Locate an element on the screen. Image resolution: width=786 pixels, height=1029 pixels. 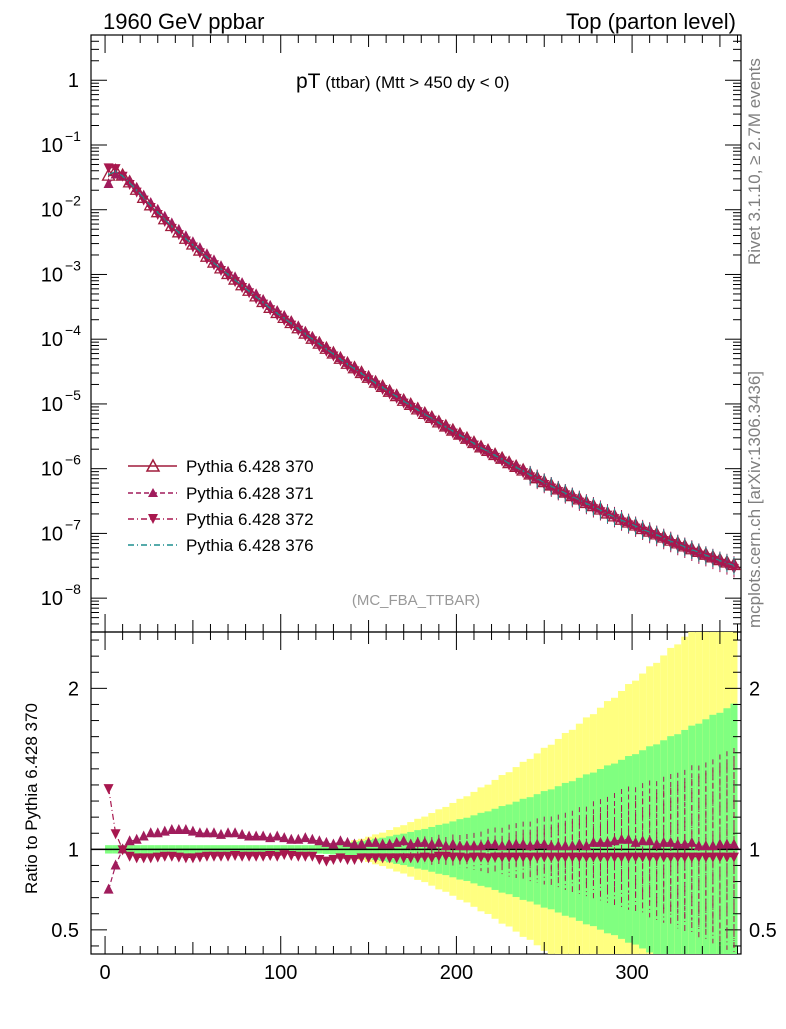
ratio-y-tick-label: 0.5 is located at coordinates (65, 931).